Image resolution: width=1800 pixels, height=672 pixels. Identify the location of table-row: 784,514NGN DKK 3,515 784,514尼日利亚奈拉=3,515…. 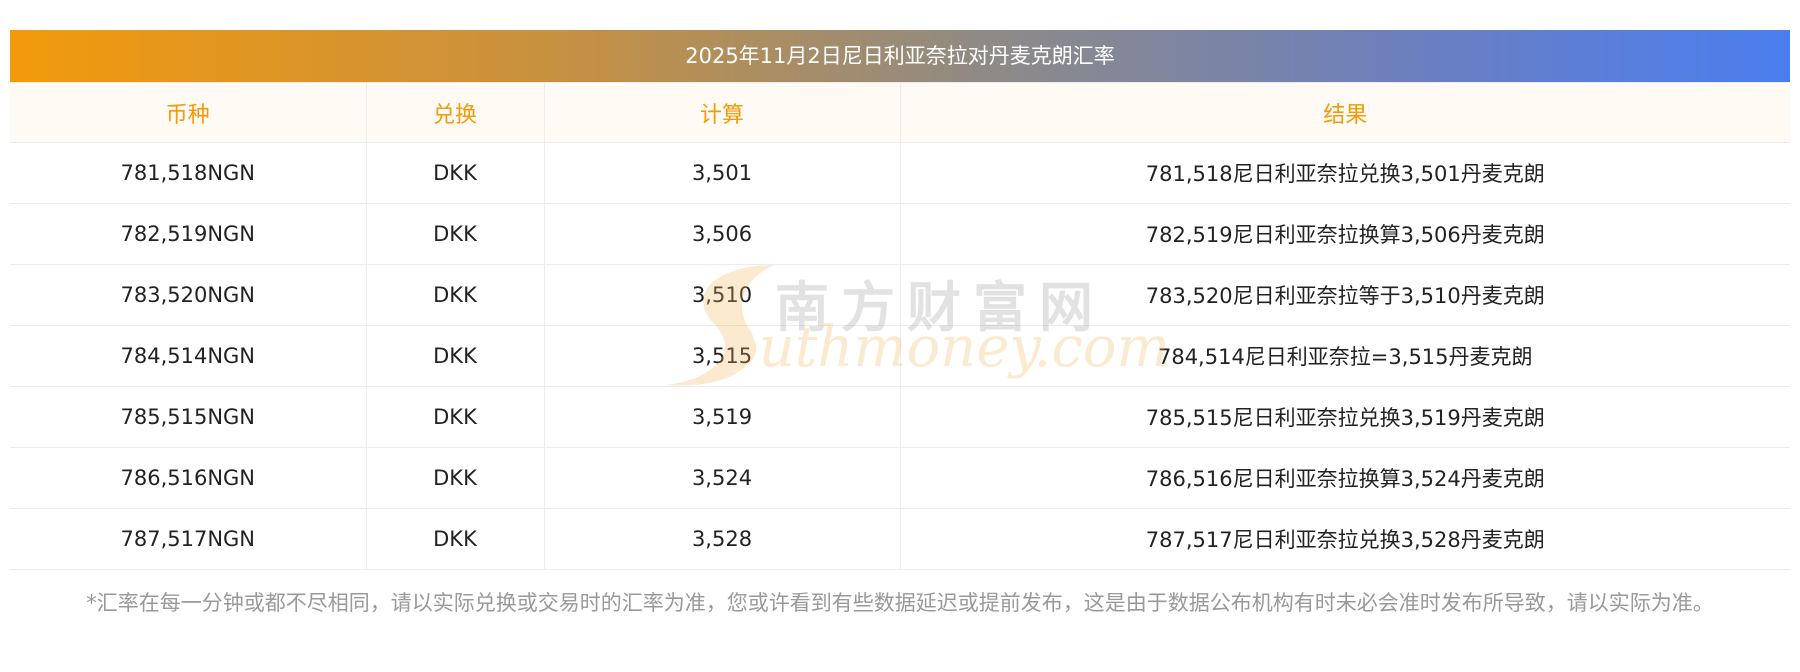
(900, 356).